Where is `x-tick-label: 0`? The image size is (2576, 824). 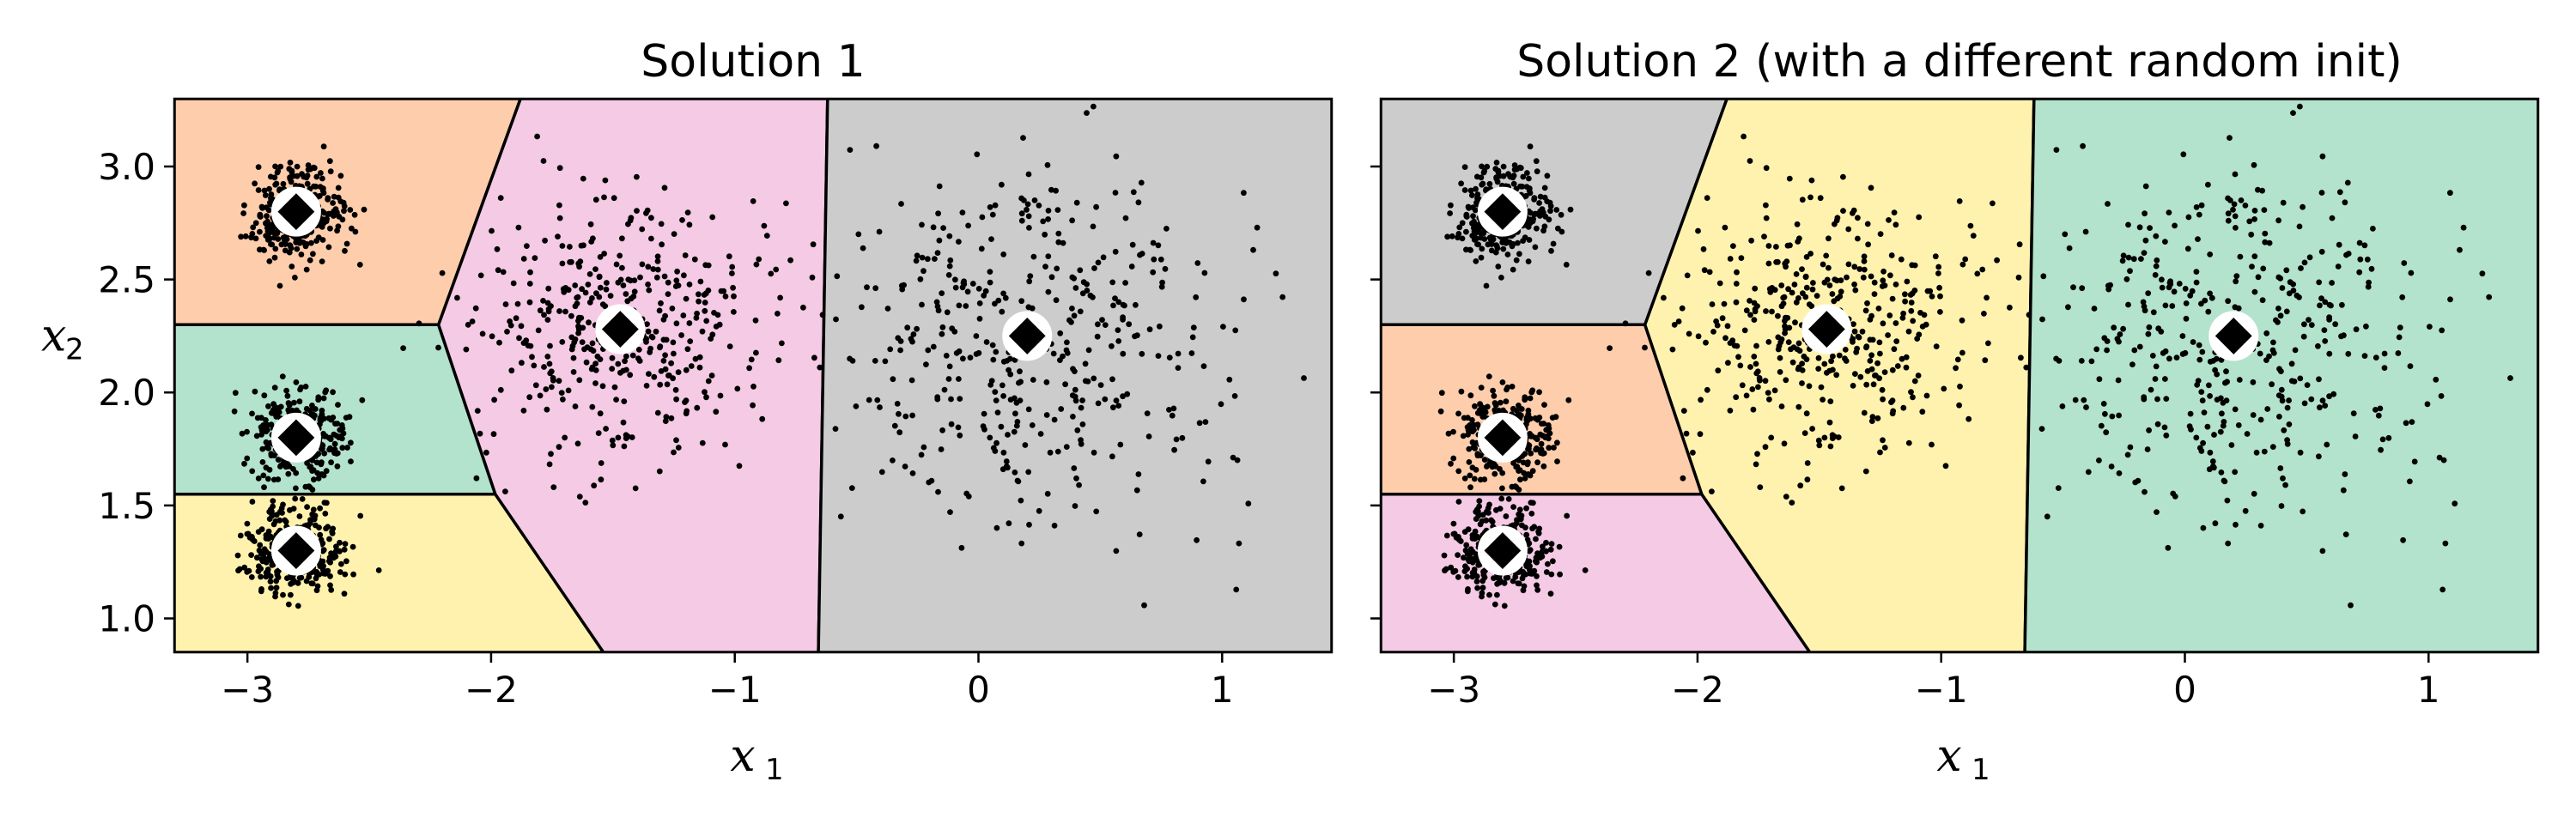
x-tick-label: 0 is located at coordinates (979, 690).